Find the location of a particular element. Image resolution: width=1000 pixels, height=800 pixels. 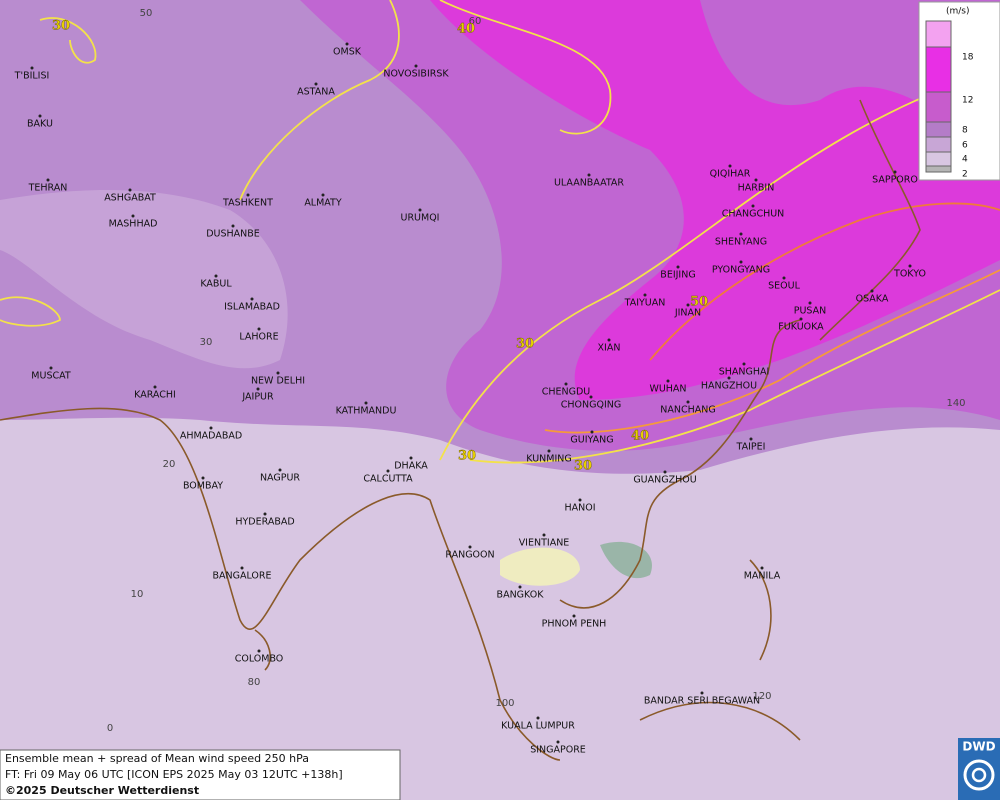

city-label: PHNOM PENH is located at coordinates (574, 624).